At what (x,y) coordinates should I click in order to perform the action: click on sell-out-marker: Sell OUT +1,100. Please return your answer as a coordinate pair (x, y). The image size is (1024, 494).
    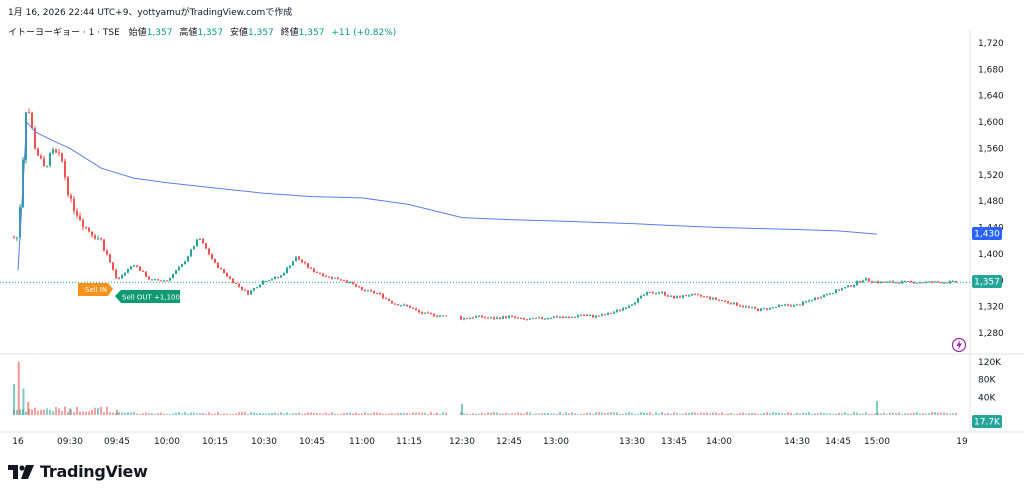
    Looking at the image, I should click on (147, 296).